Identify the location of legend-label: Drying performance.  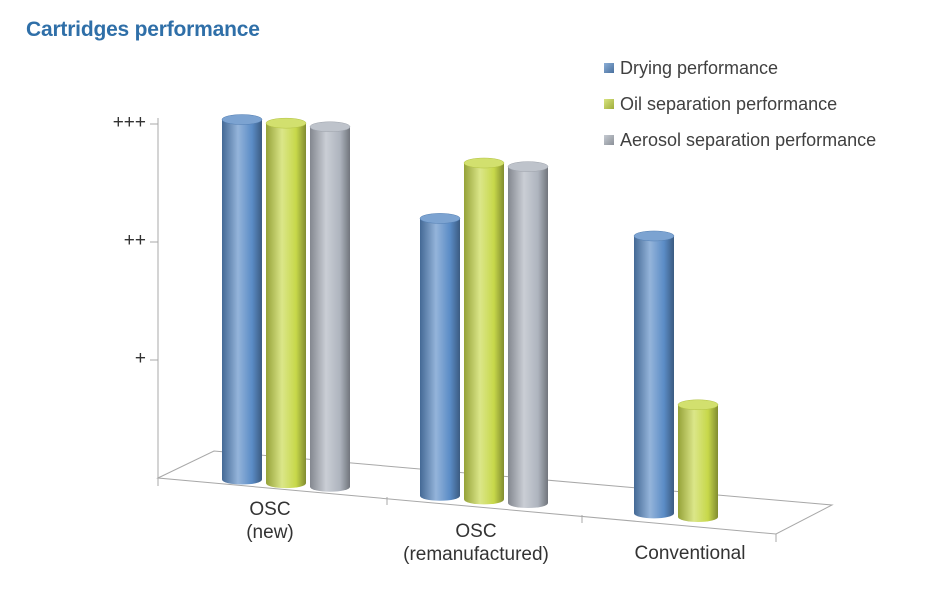
(699, 67).